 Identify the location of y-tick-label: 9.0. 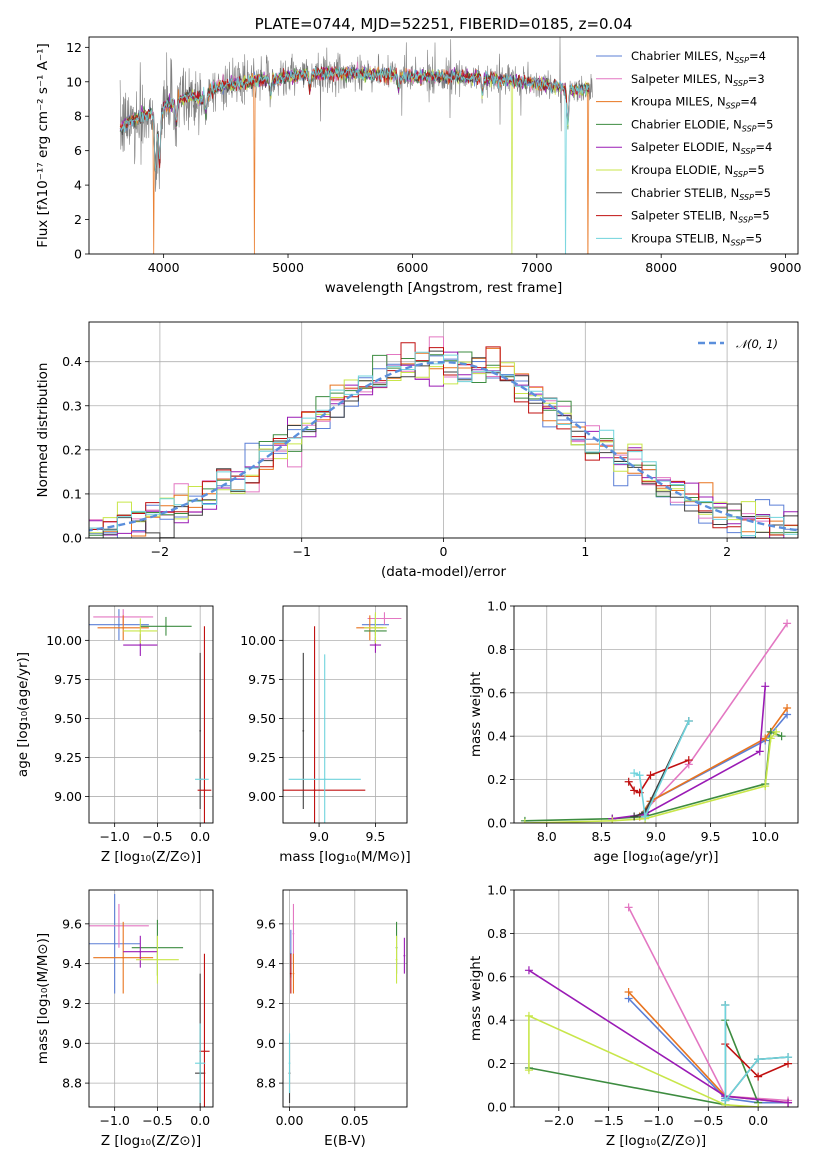
(72, 1043).